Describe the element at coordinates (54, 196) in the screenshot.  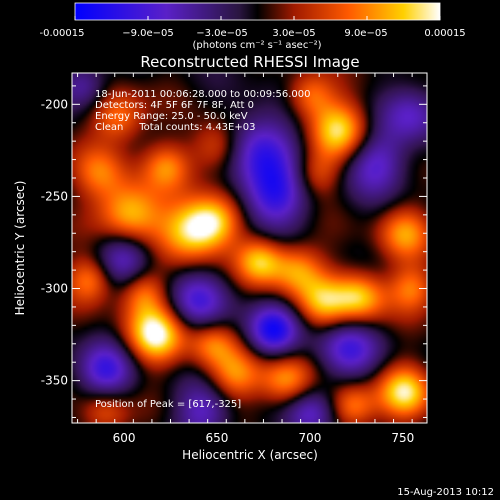
I see `y-tick-label: -250` at that location.